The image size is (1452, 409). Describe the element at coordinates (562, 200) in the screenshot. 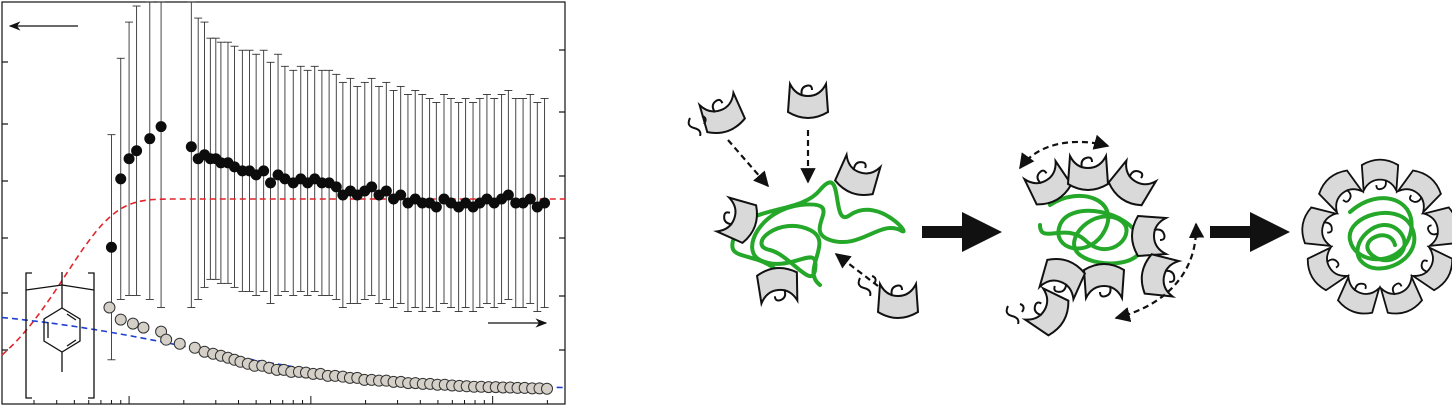

I see `y-ticks-right` at that location.